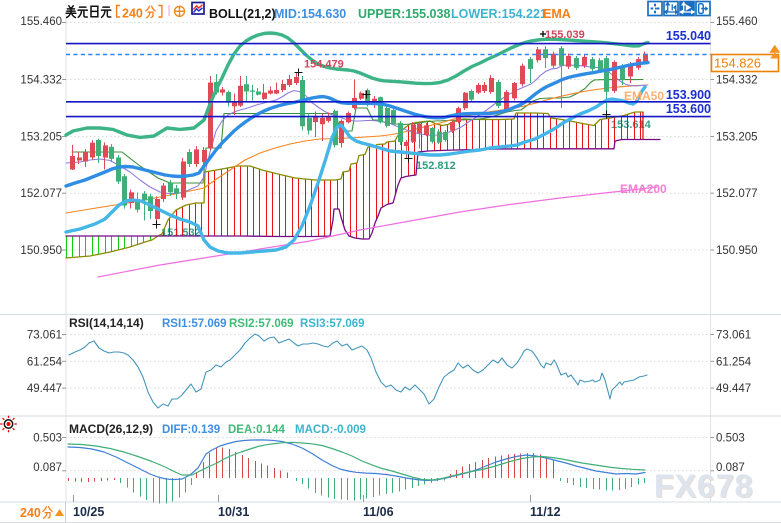 This screenshot has width=781, height=523. Describe the element at coordinates (565, 35) in the screenshot. I see `svg-text: 155.039` at that location.